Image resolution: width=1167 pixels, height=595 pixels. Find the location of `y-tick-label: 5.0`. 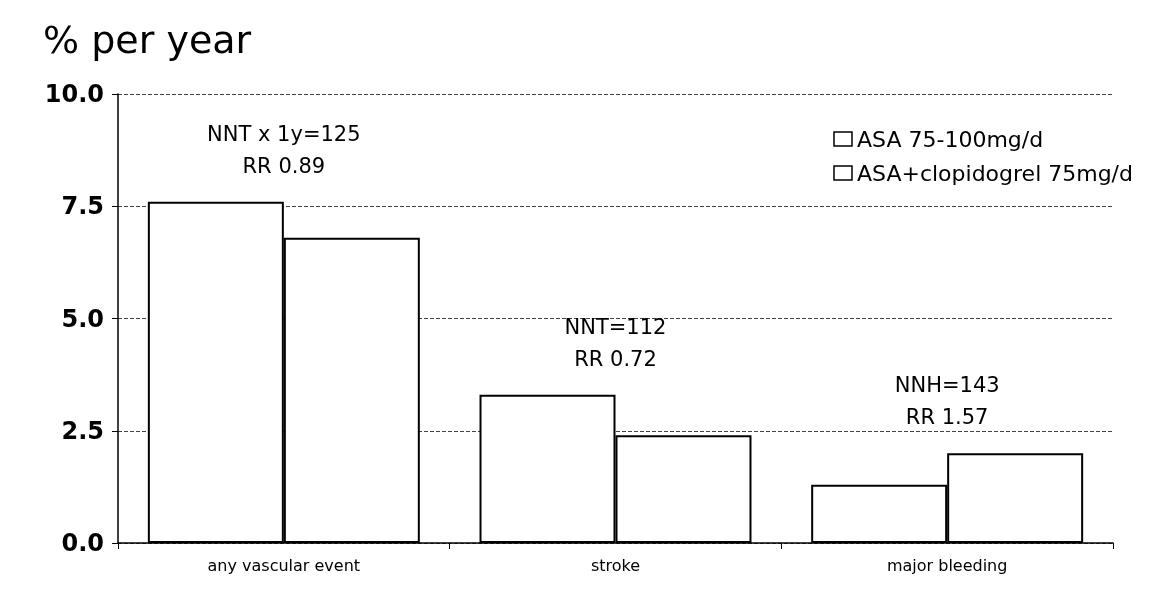

y-tick-label: 5.0 is located at coordinates (82, 318).